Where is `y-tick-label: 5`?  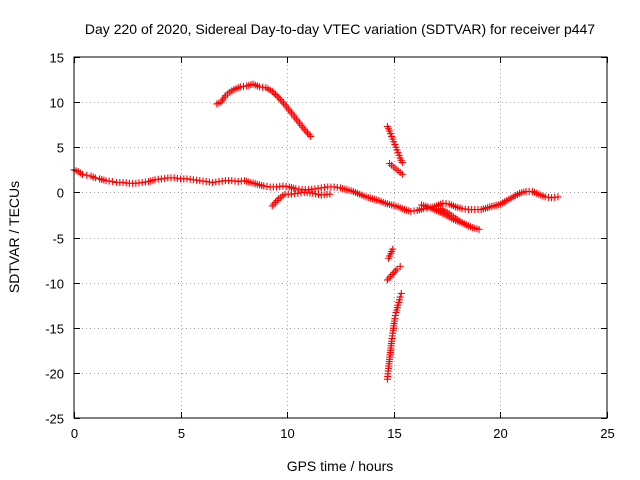
y-tick-label: 5 is located at coordinates (60, 148).